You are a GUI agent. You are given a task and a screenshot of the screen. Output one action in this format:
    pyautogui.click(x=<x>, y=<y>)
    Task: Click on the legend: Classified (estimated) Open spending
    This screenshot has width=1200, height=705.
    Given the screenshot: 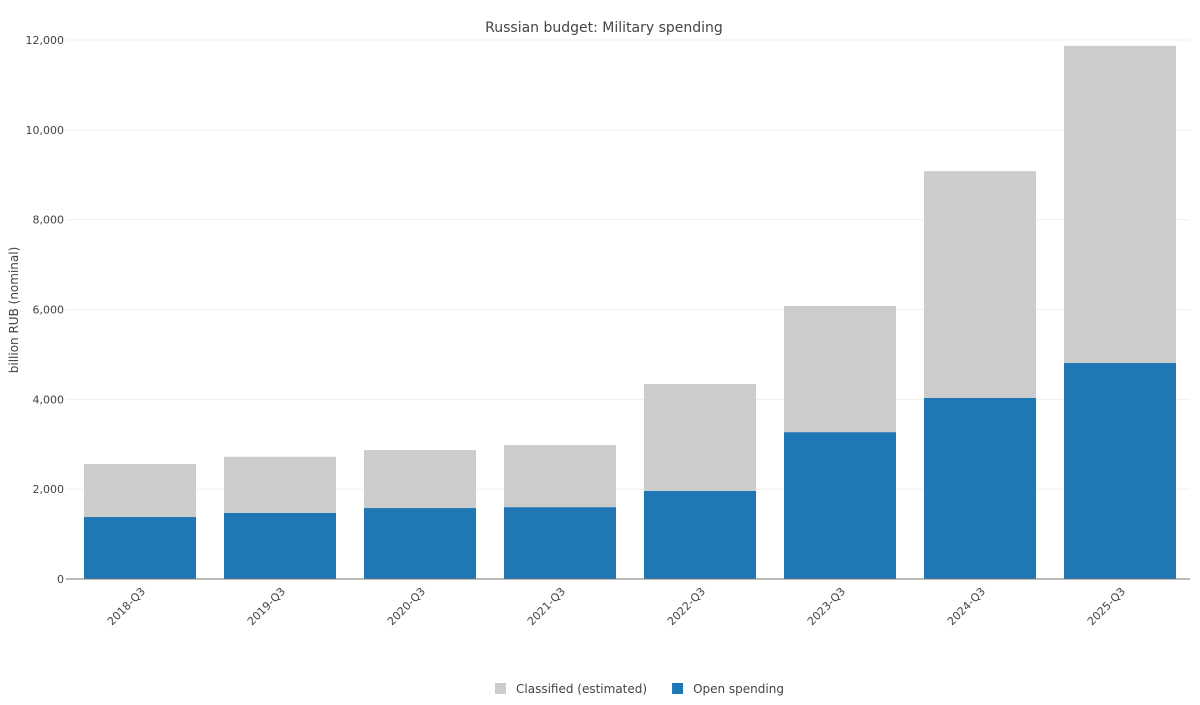 What is the action you would take?
    pyautogui.click(x=639, y=689)
    